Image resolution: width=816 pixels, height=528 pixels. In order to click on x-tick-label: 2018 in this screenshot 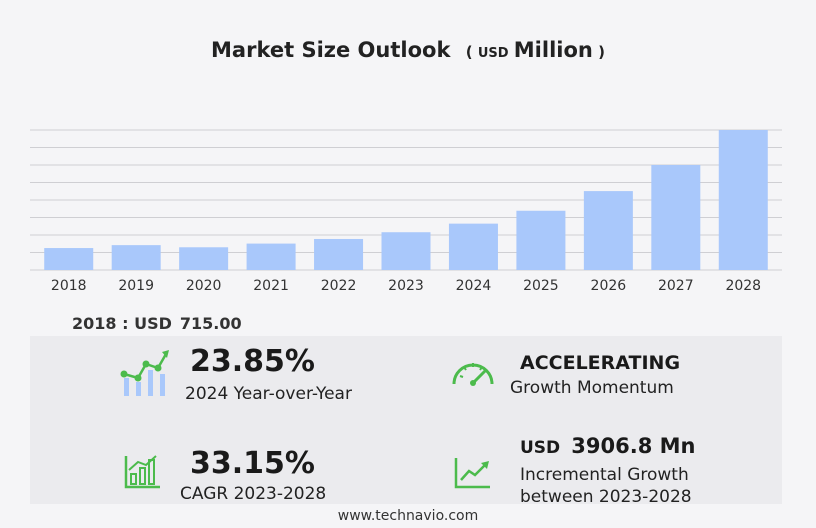, I will do `click(69, 286)`.